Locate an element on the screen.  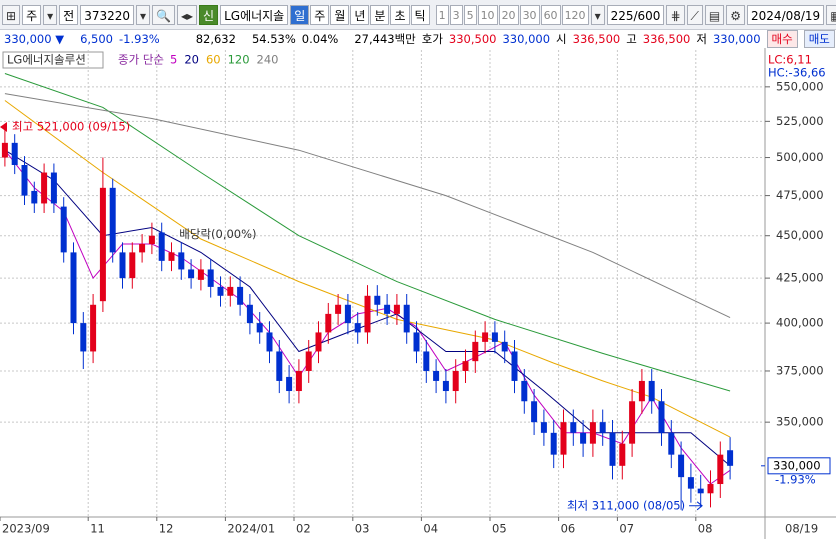
sound-button: ◂▸ is located at coordinates (187, 14).